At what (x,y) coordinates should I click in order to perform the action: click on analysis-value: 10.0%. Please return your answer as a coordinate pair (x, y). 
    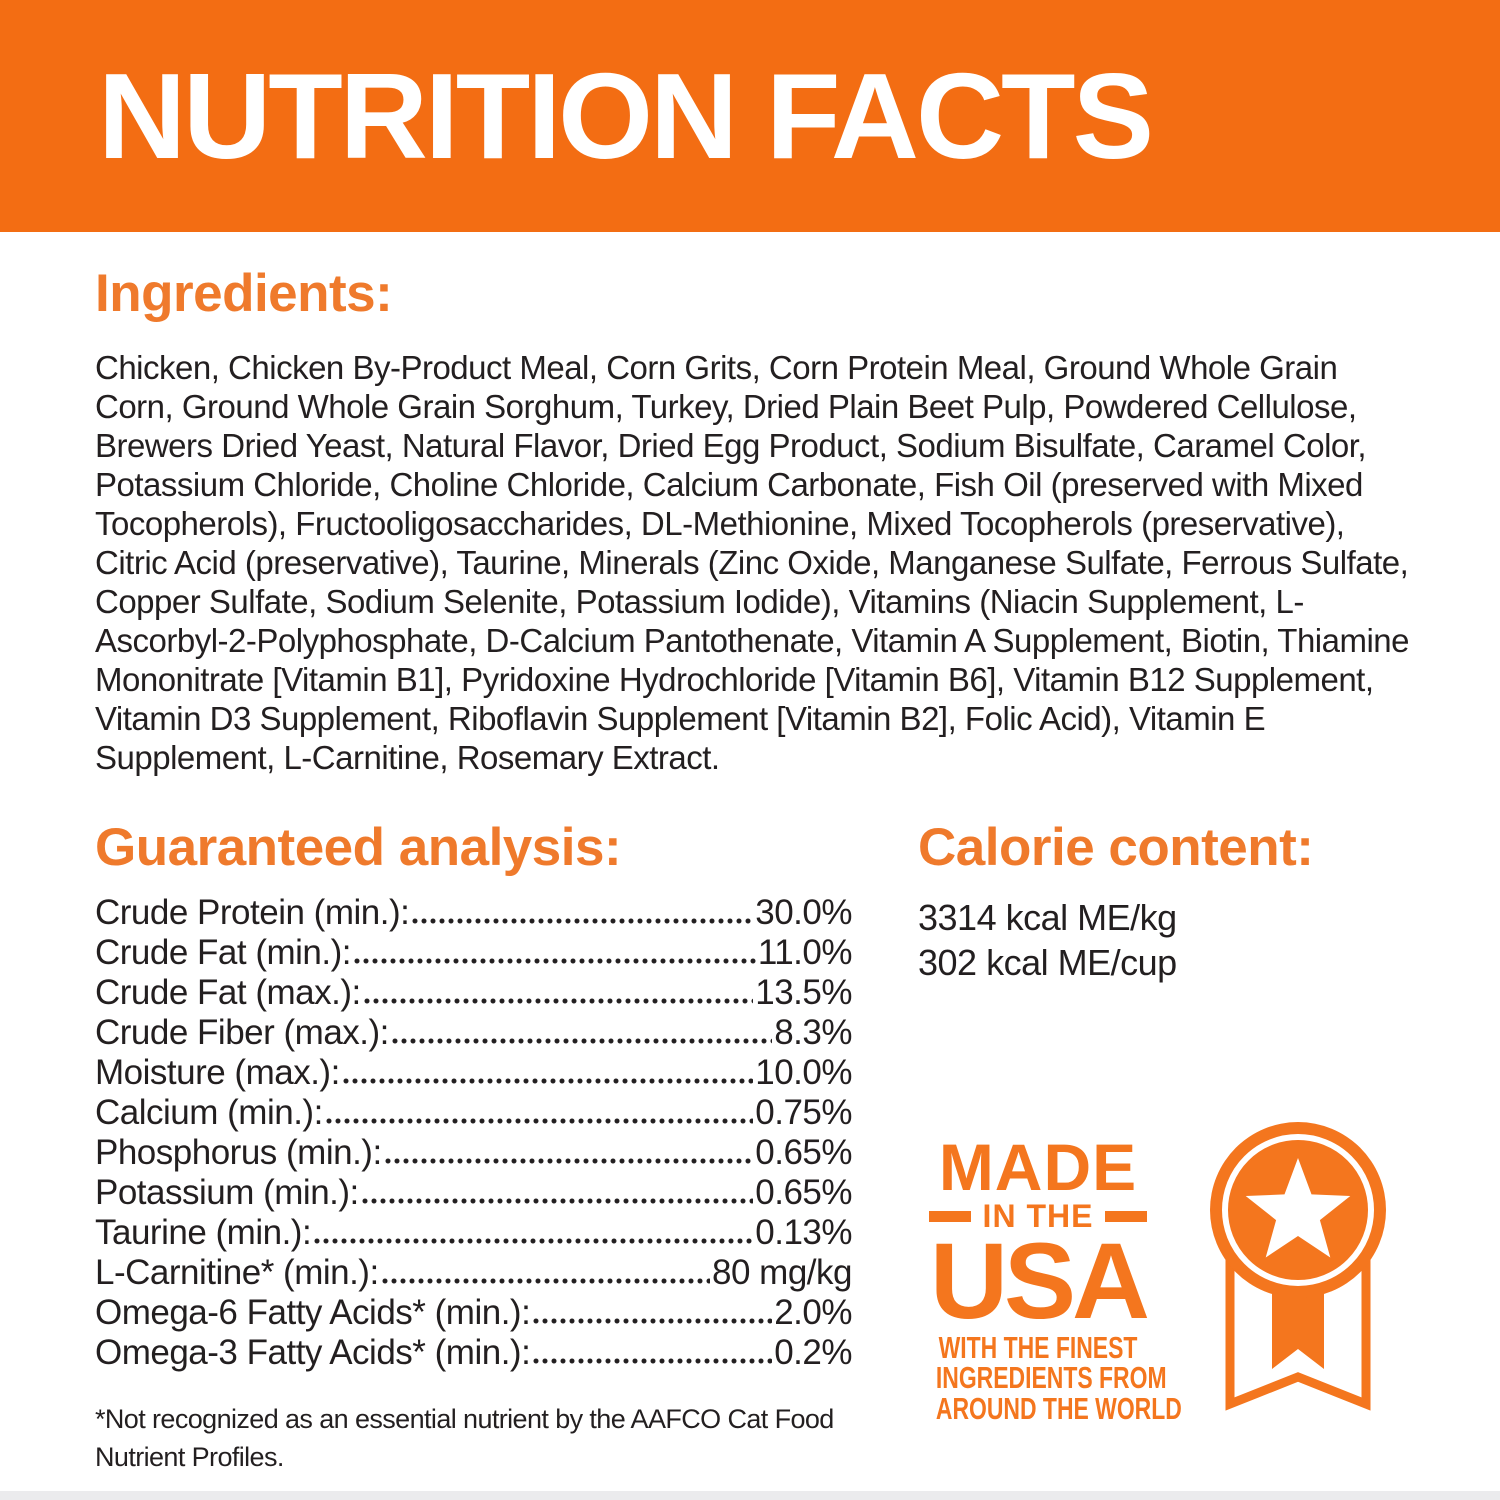
    Looking at the image, I should click on (803, 1072).